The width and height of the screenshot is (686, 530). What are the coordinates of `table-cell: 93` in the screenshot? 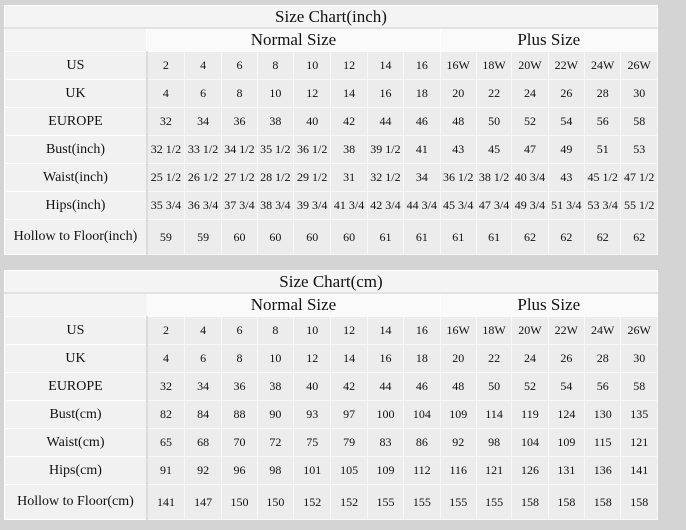 It's located at (312, 414).